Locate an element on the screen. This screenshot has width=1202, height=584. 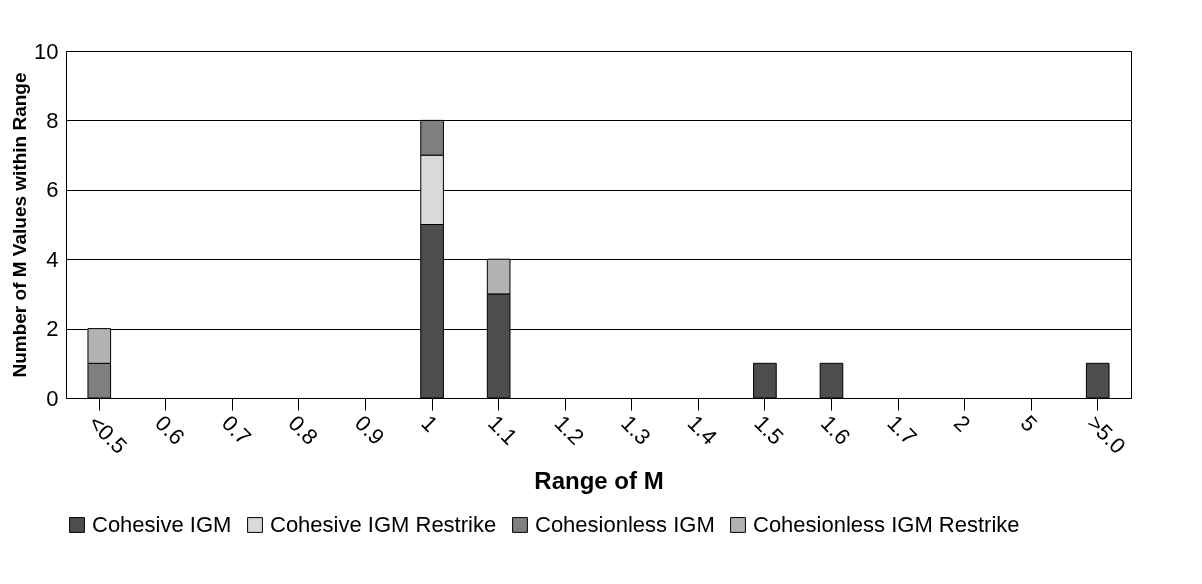
y-tick-label: 0 is located at coordinates (52, 398).